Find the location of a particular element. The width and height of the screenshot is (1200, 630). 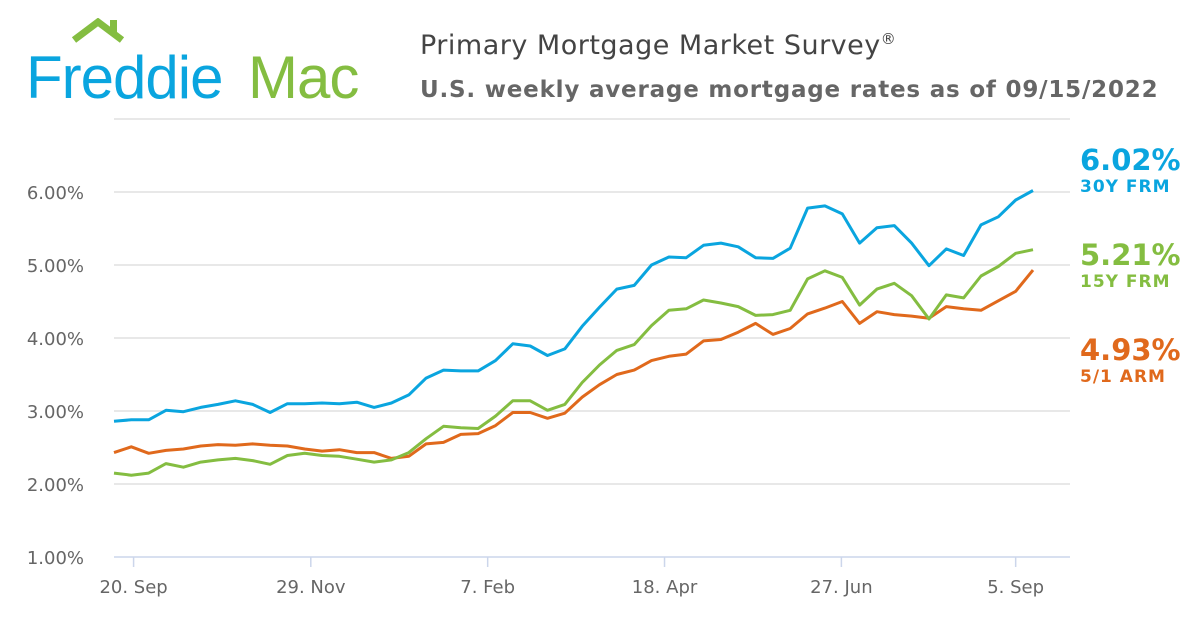

x-tick-label: 18. Apr is located at coordinates (665, 587).